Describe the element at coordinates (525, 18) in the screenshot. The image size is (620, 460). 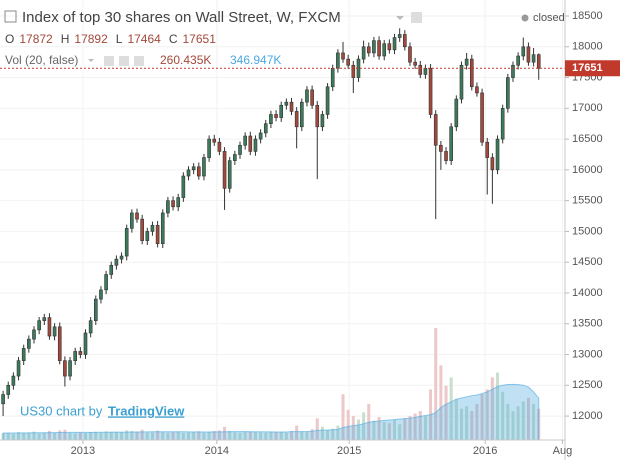
I see `status-dot` at that location.